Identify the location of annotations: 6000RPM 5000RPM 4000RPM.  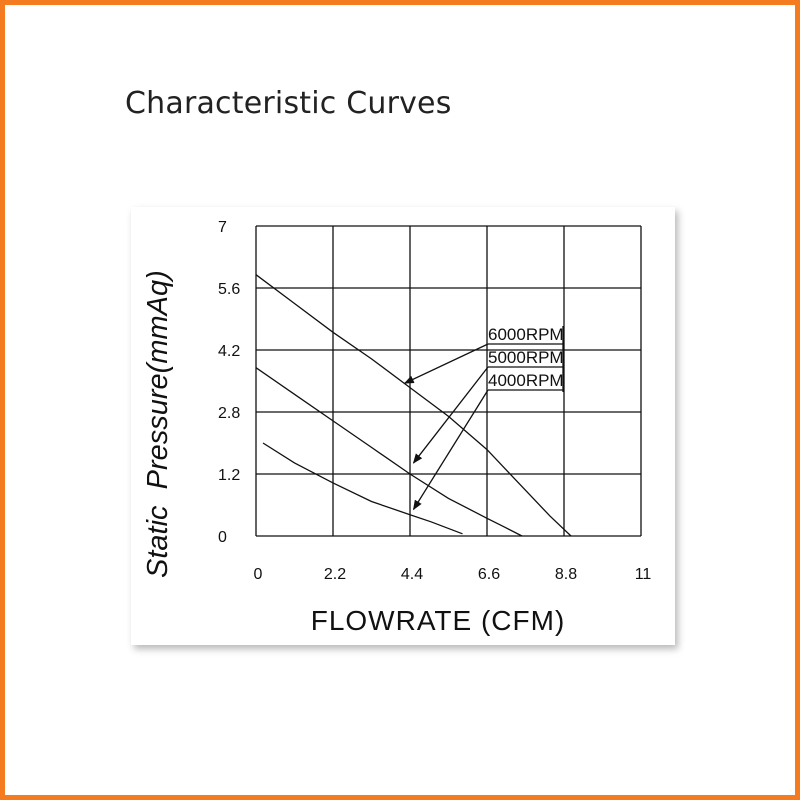
(483, 418).